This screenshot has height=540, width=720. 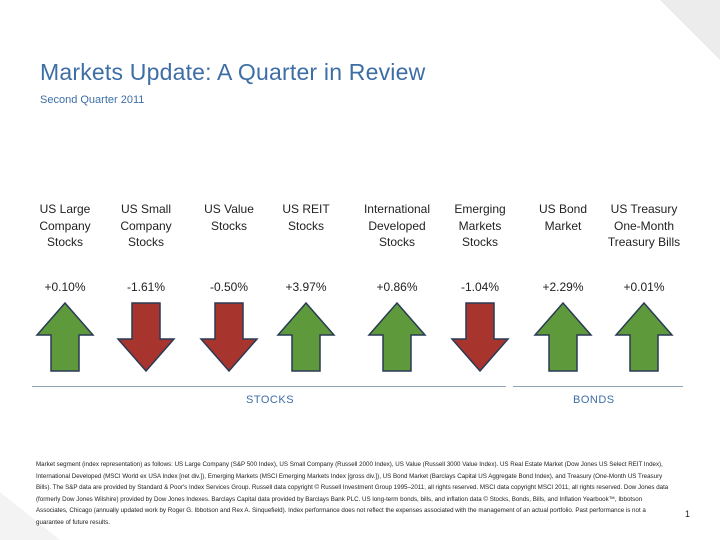 What do you see at coordinates (687, 514) in the screenshot?
I see `page-number: 1` at bounding box center [687, 514].